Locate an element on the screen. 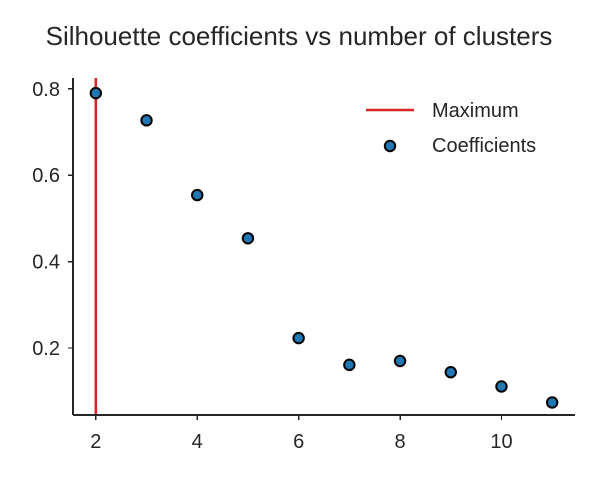  x-tick-label: 10 is located at coordinates (501, 442).